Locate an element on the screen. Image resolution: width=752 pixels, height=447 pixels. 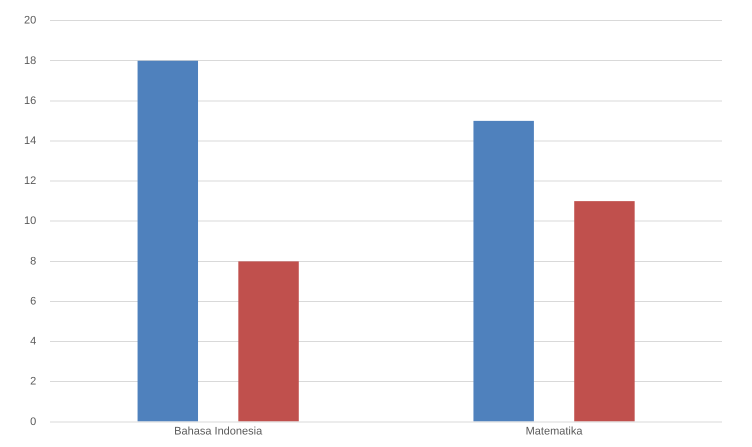
y-tick-label: 12 is located at coordinates (30, 181).